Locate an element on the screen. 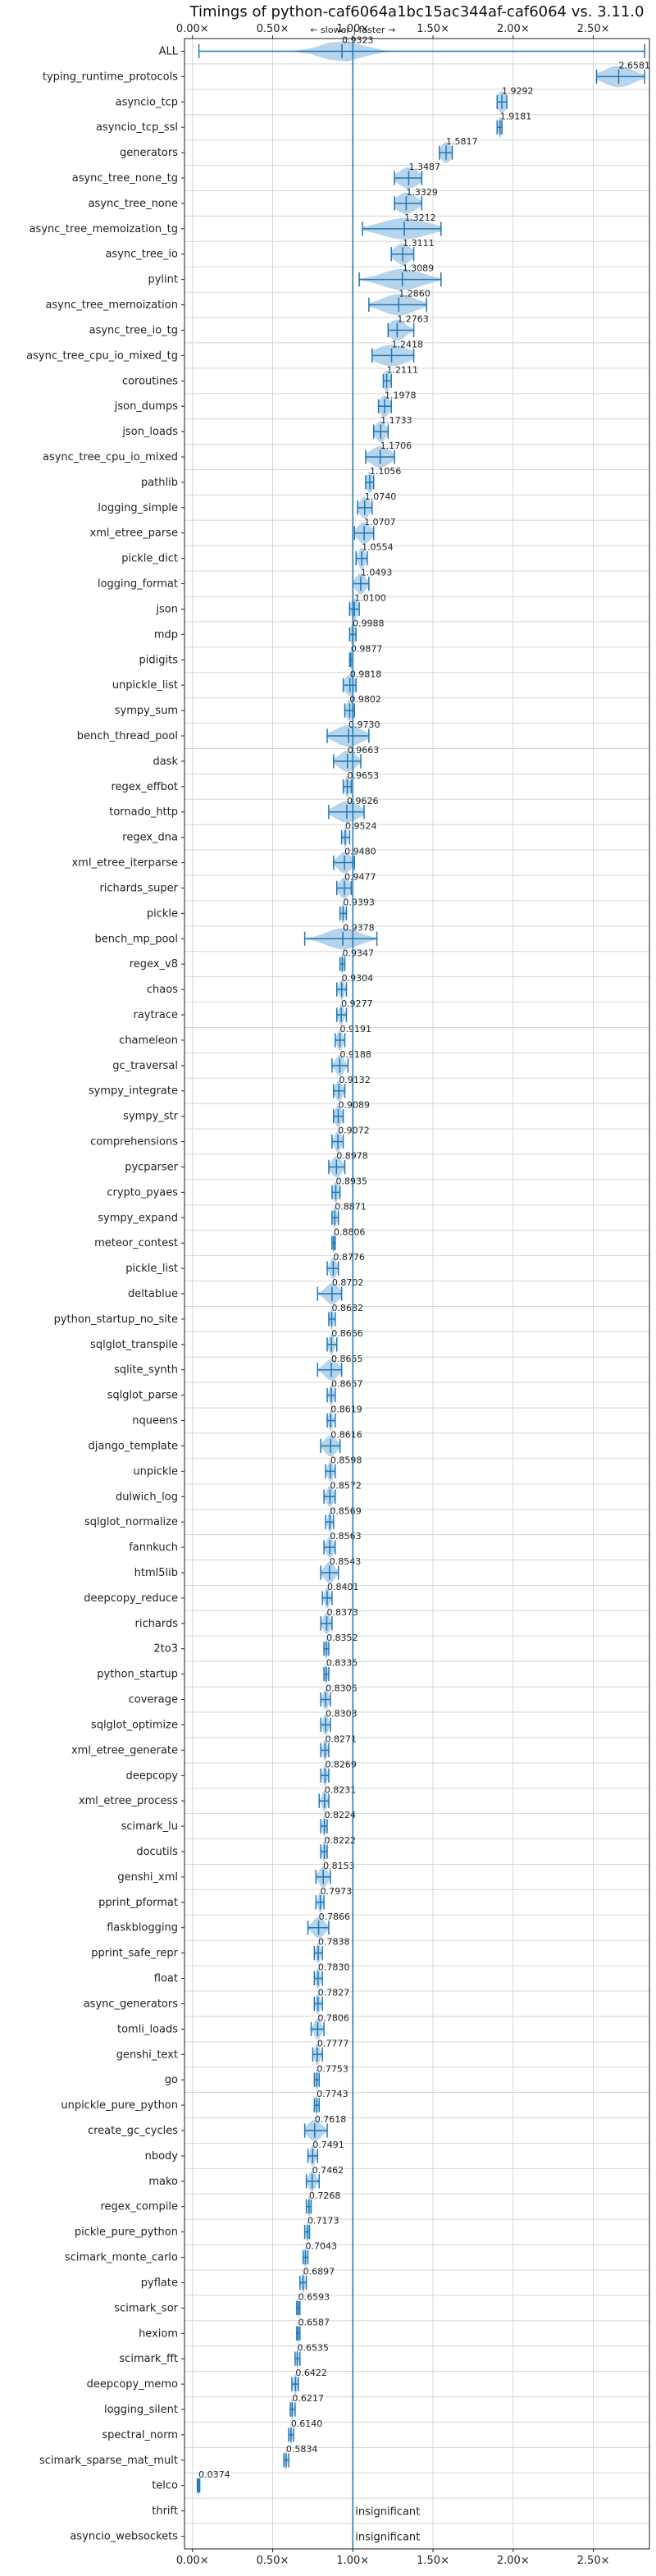 This screenshot has width=656, height=2576. benchmark-label: asyncio_websockets is located at coordinates (124, 2537).